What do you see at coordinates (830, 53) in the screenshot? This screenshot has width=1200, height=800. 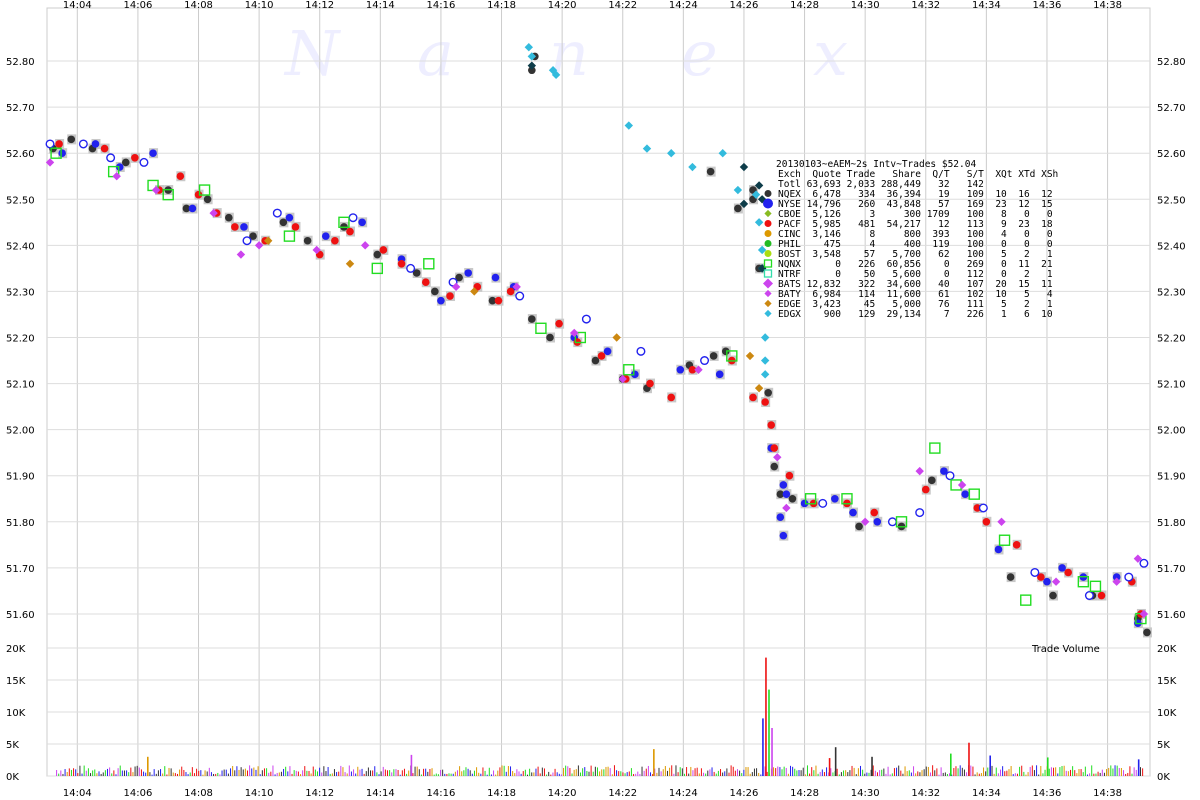 I see `watermark-letter: x` at bounding box center [830, 53].